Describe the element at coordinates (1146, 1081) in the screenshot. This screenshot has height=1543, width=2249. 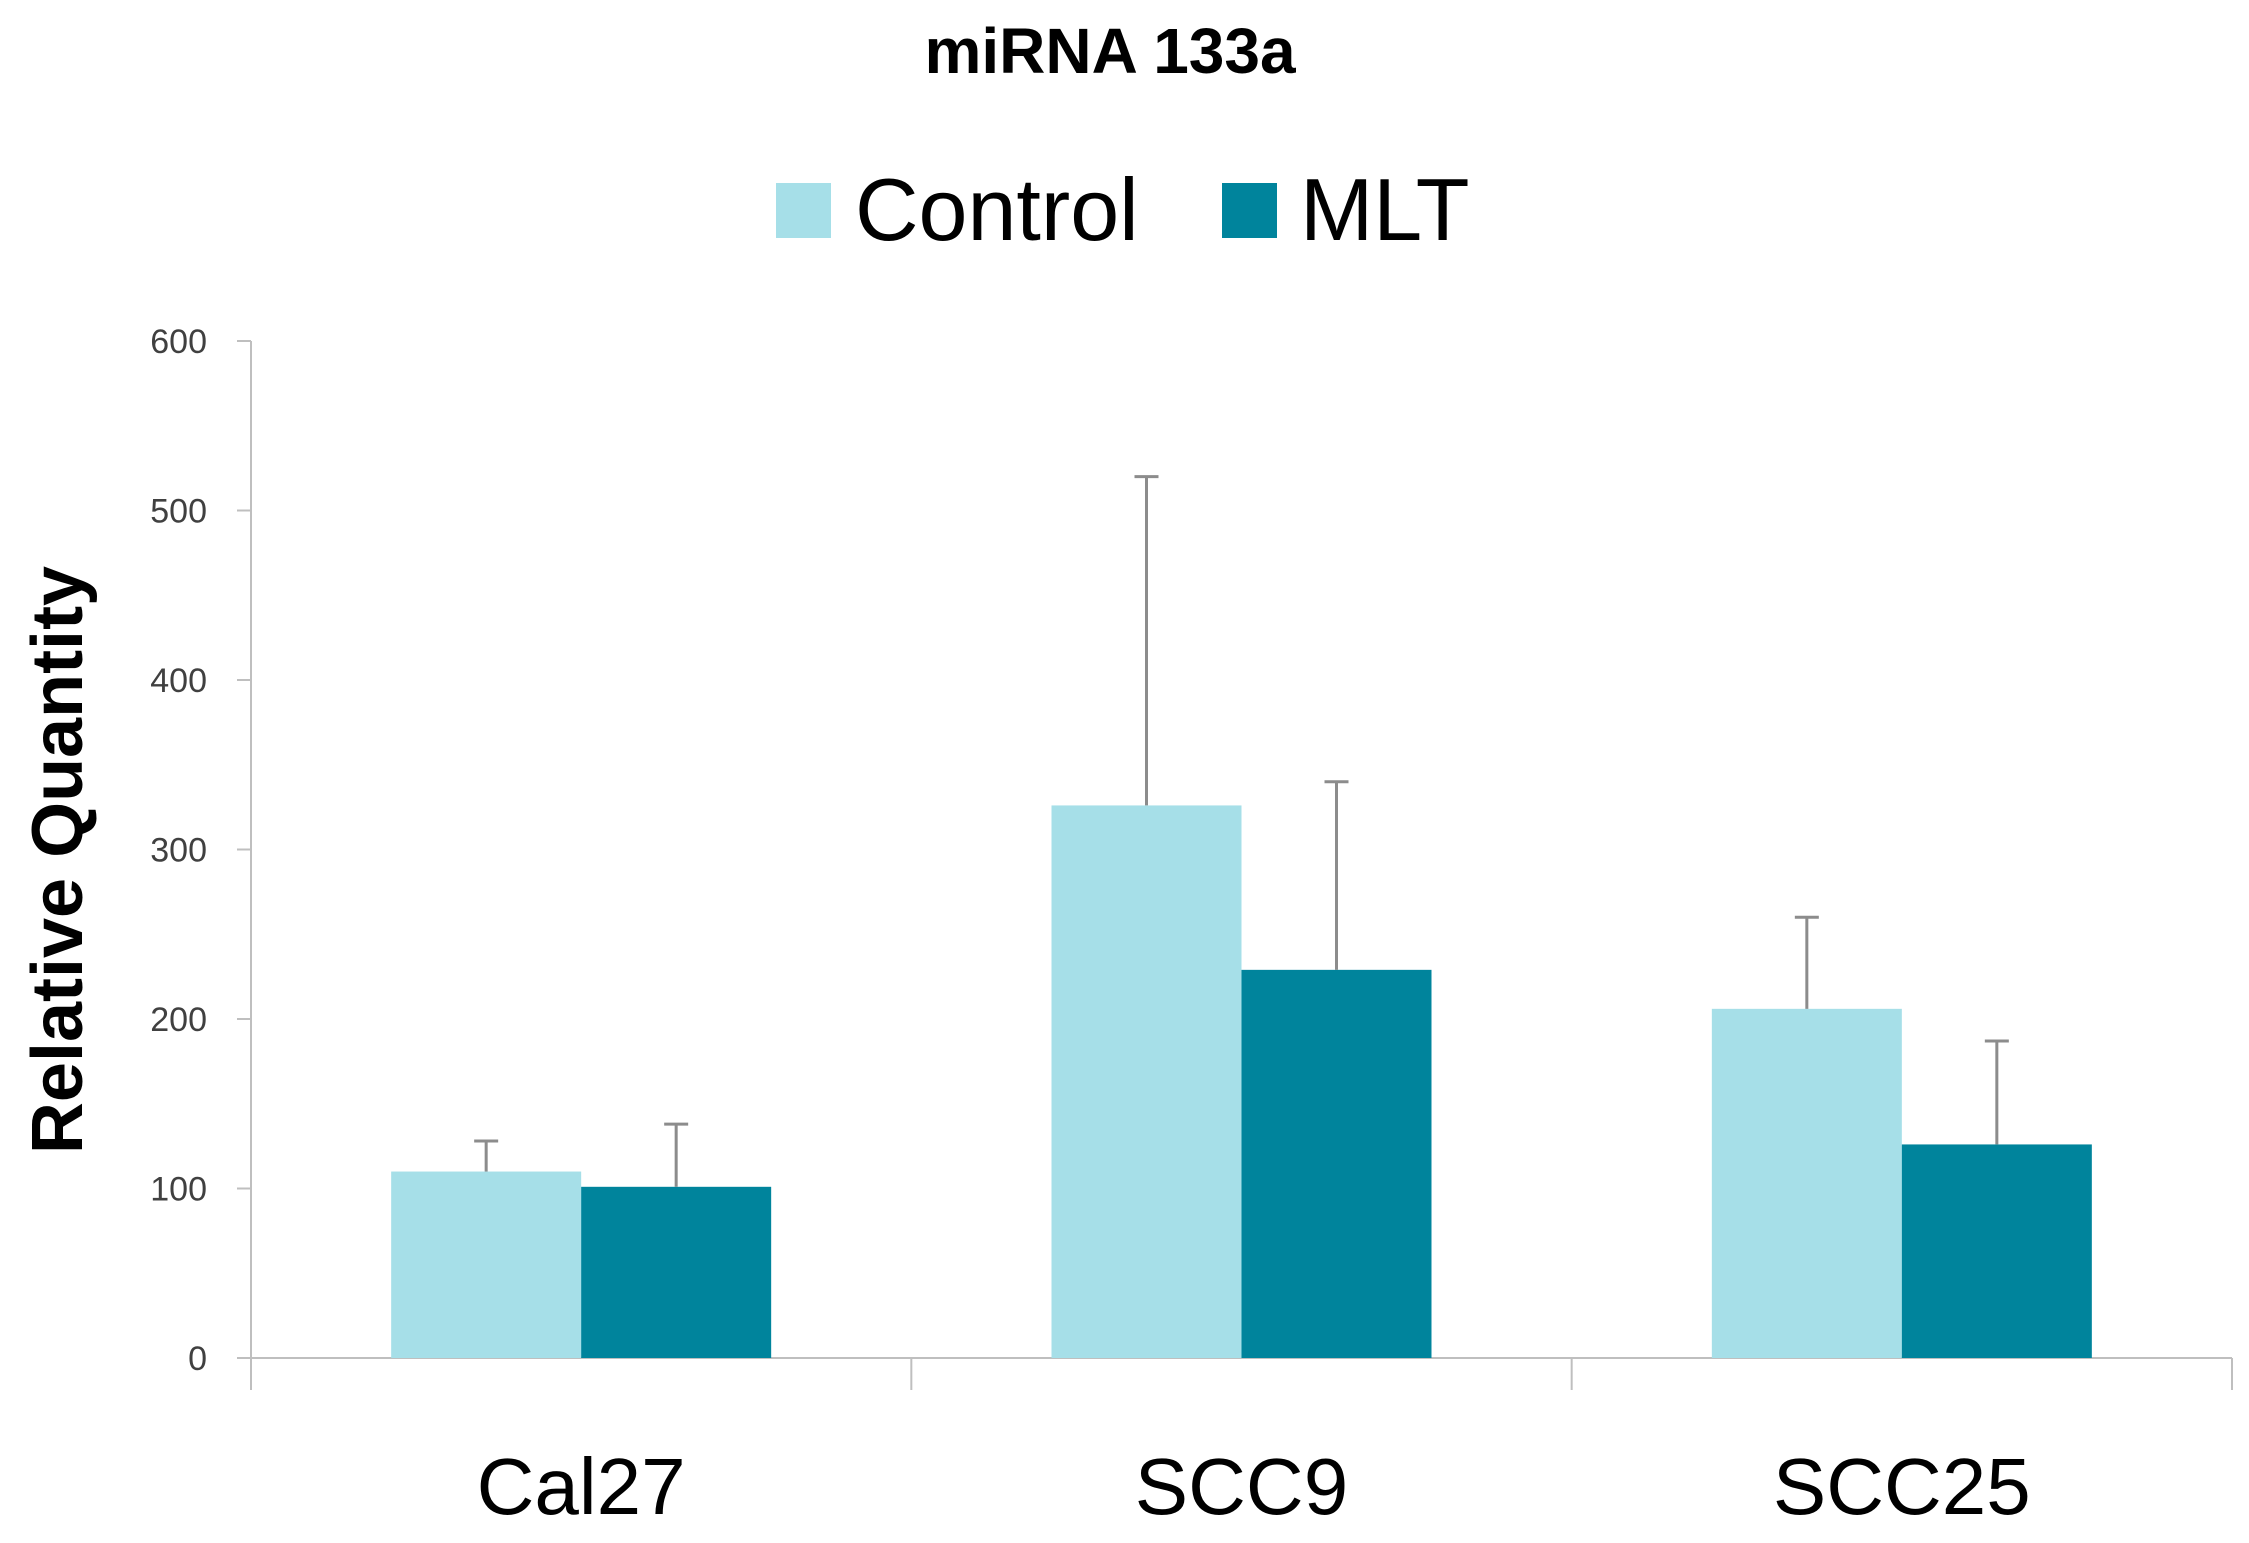
I see `bar-control-scc9` at that location.